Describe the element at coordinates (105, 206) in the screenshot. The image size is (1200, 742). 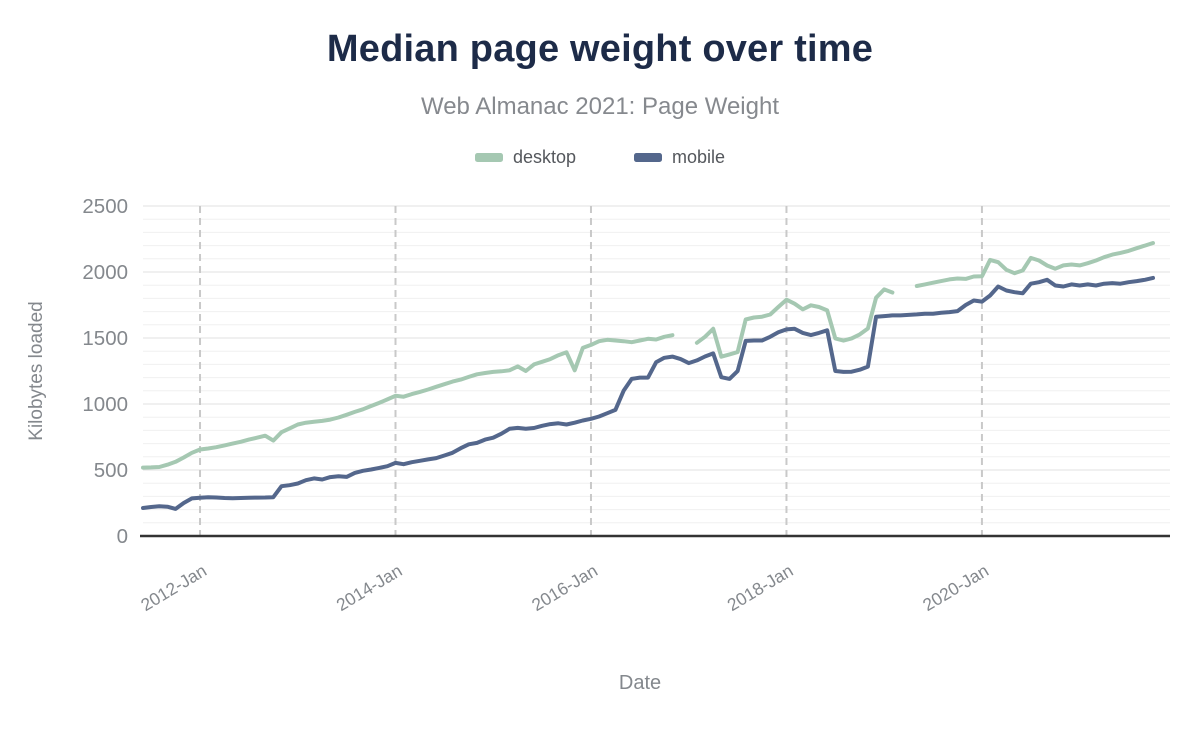
I see `svg-text: 2500` at that location.